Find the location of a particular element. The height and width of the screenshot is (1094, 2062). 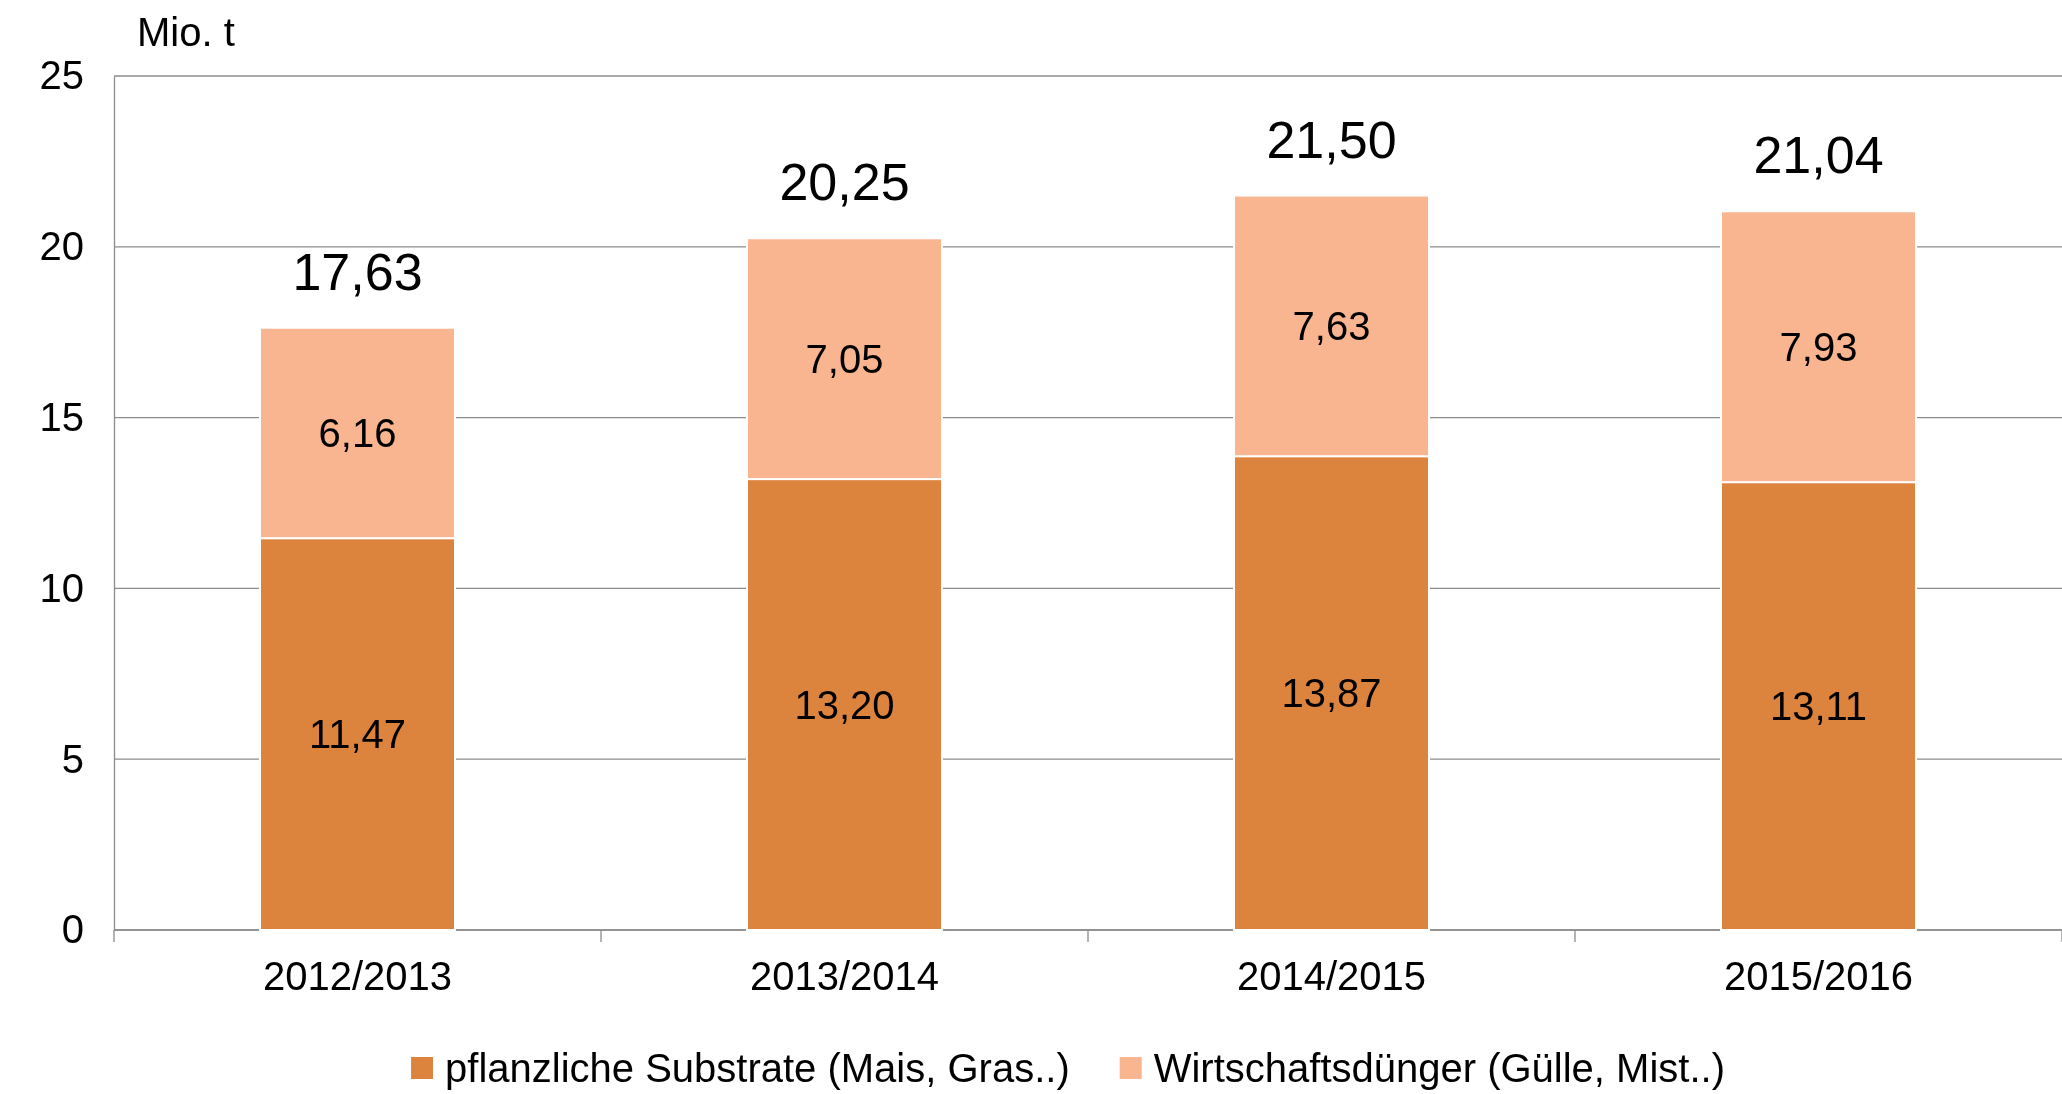

total-label: 20,25 is located at coordinates (844, 182).